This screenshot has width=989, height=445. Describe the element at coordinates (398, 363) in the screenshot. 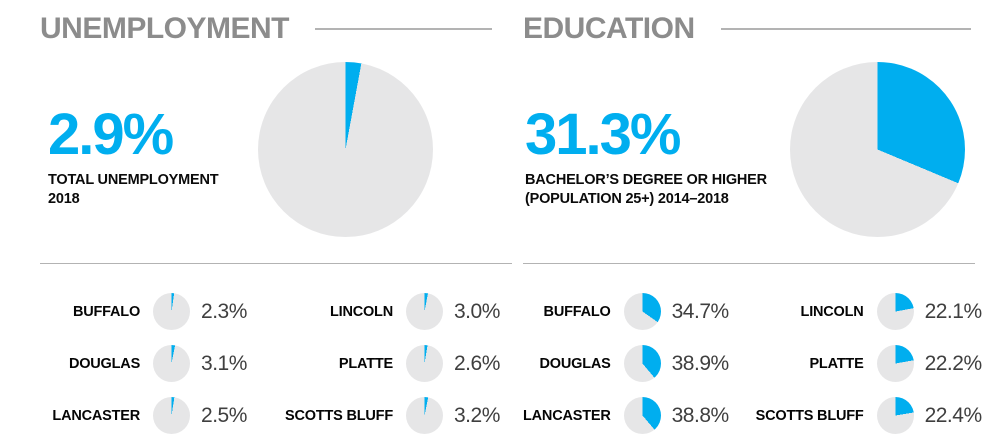

I see `county-row: PLATTE 2.6%` at that location.